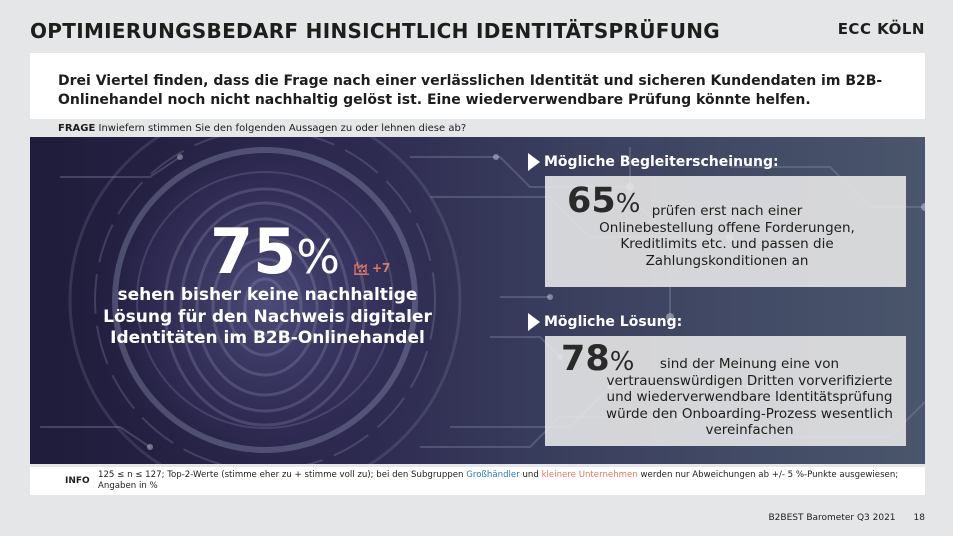 This screenshot has height=536, width=953. Describe the element at coordinates (381, 268) in the screenshot. I see `main-stat-delta-value: +7` at that location.